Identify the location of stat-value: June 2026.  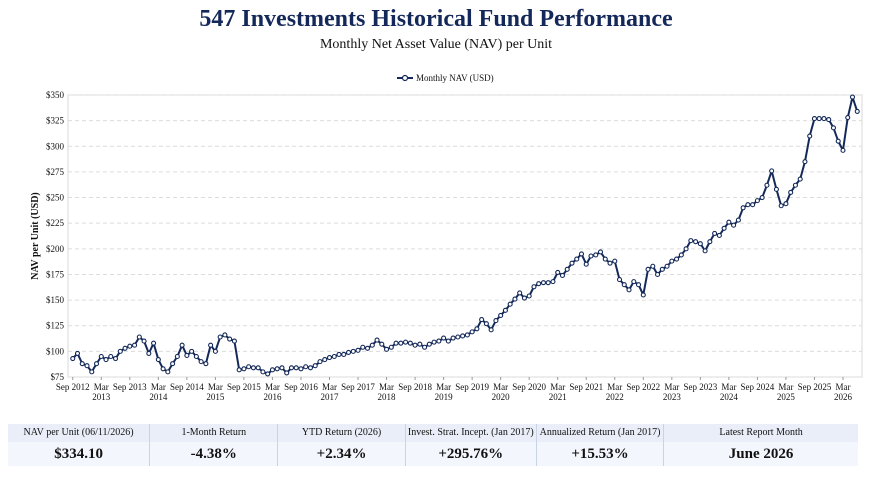
(761, 454).